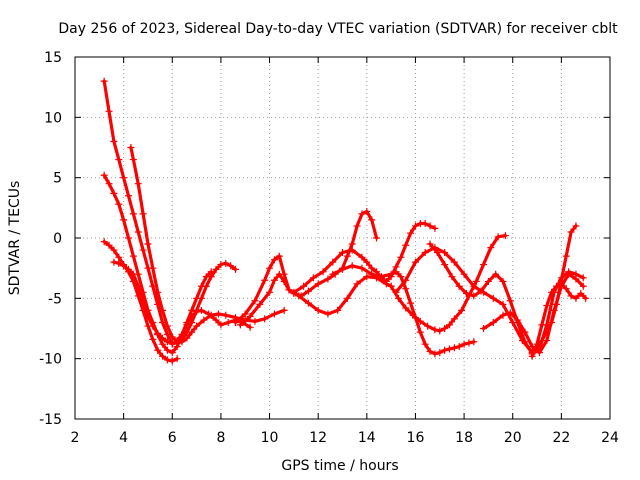  What do you see at coordinates (50, 420) in the screenshot?
I see `y-tick-label: -15` at bounding box center [50, 420].